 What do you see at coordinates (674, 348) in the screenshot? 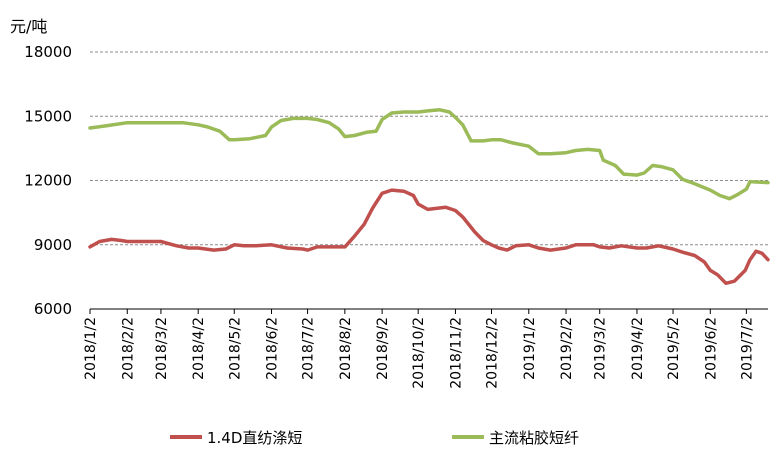
I see `x-tick-label: 2019/5/2` at bounding box center [674, 348].